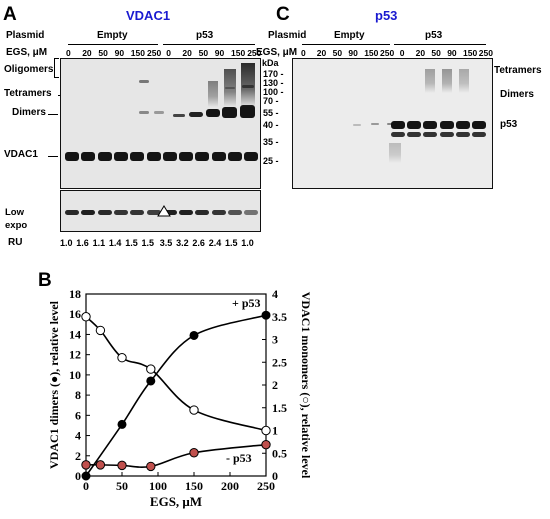  Describe the element at coordinates (176, 501) in the screenshot. I see `x-axis-label: EGS, μM` at that location.